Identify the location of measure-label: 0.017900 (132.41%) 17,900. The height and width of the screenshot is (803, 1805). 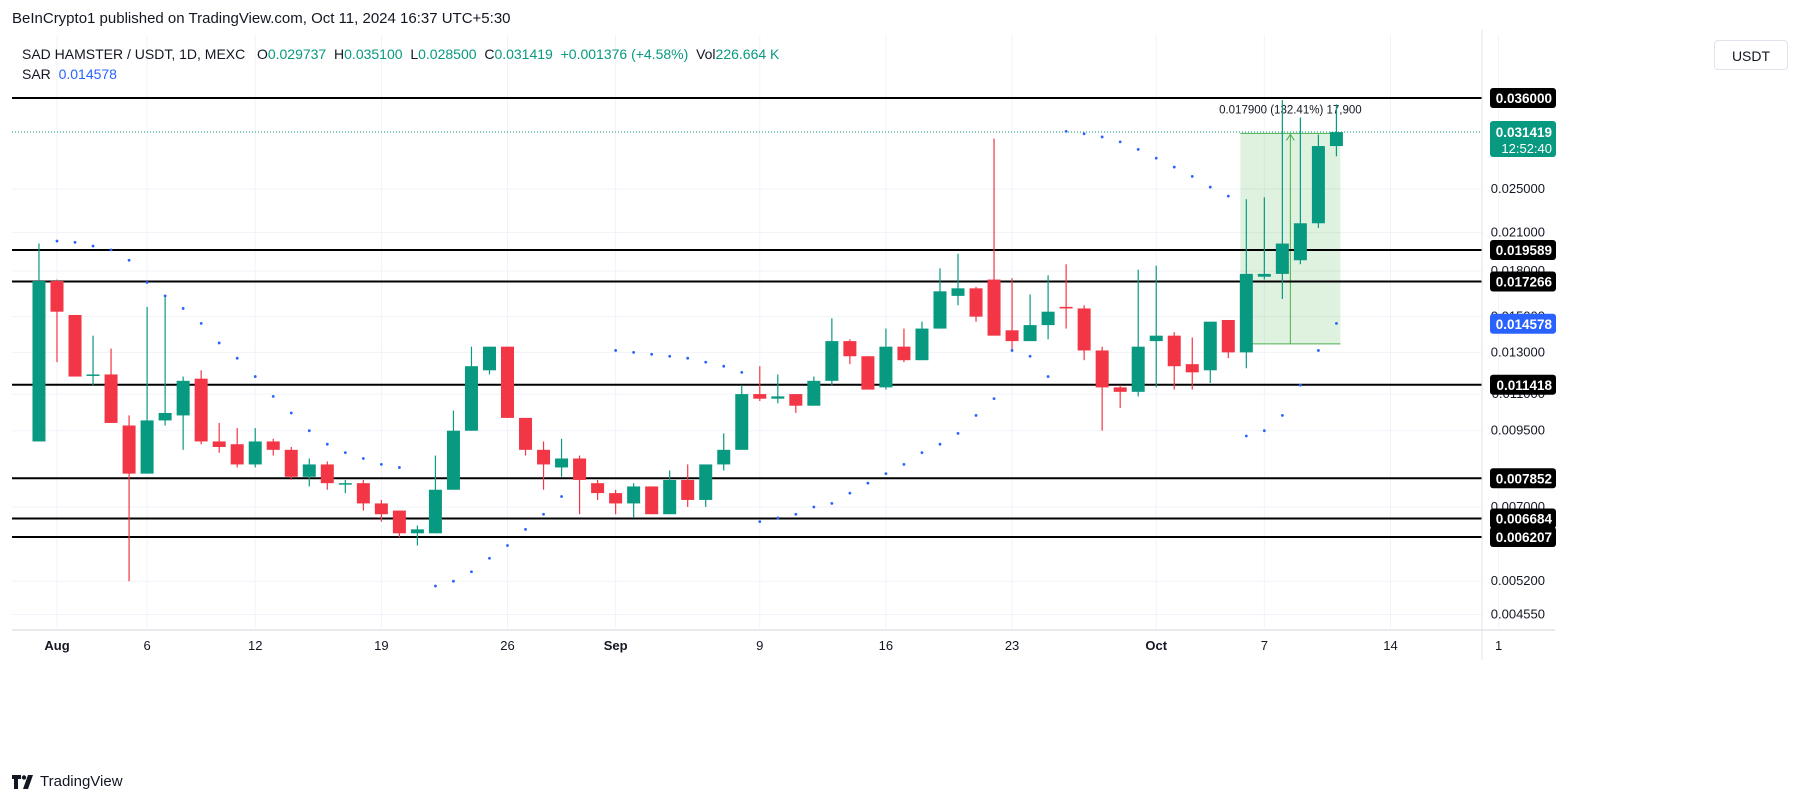
(1290, 110).